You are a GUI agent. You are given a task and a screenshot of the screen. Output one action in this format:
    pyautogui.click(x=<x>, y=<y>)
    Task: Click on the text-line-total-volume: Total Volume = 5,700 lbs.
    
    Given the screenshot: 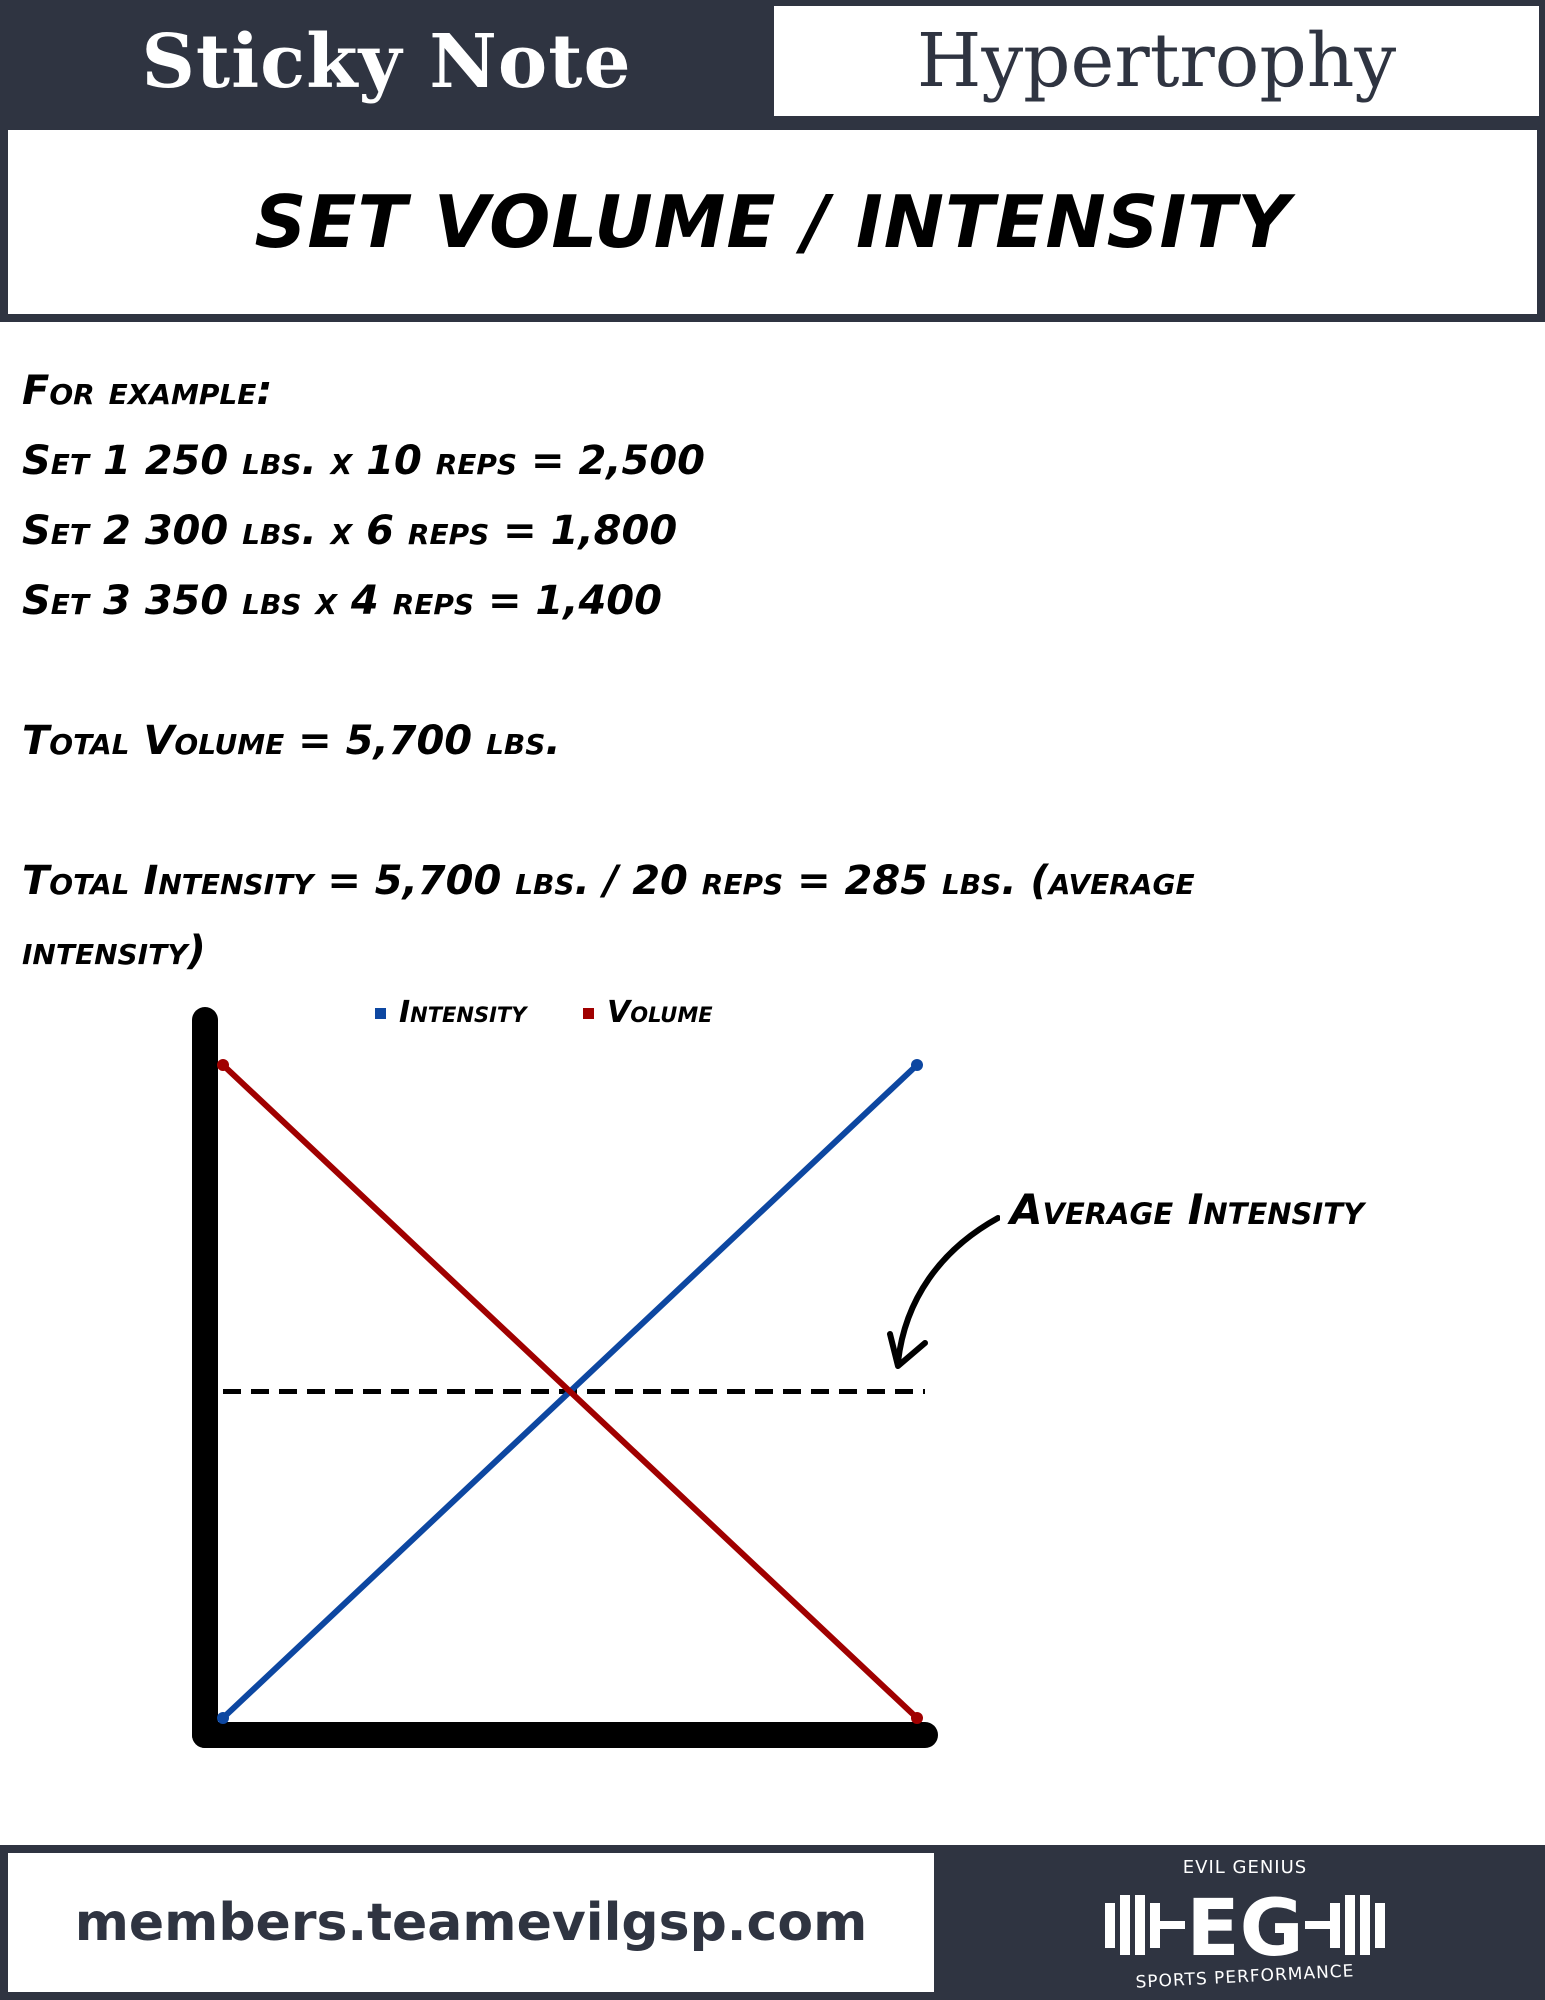 What is the action you would take?
    pyautogui.click(x=291, y=741)
    